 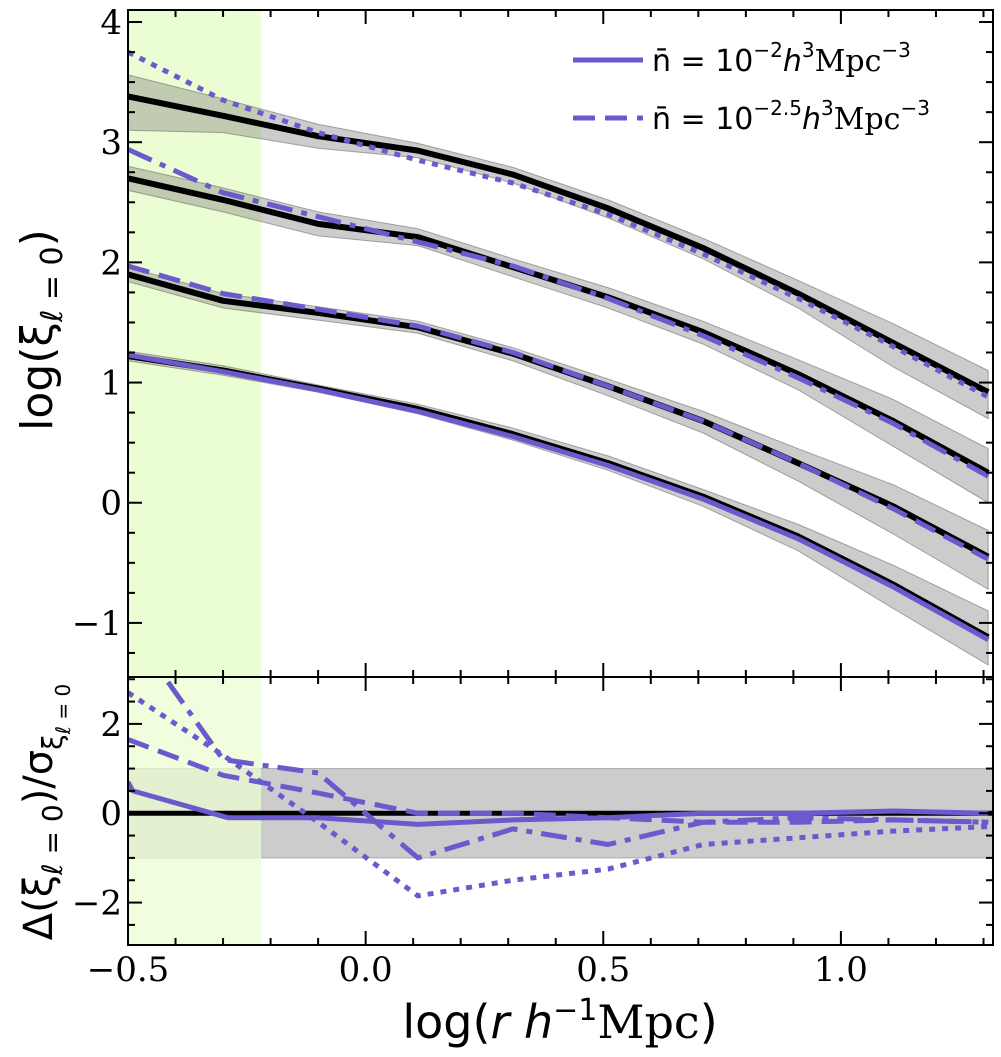 I want to click on legend: n̄ = 10−2h3Mpc−3 n̄ = 10−2.5h3Mpc−3, so click(x=751, y=87).